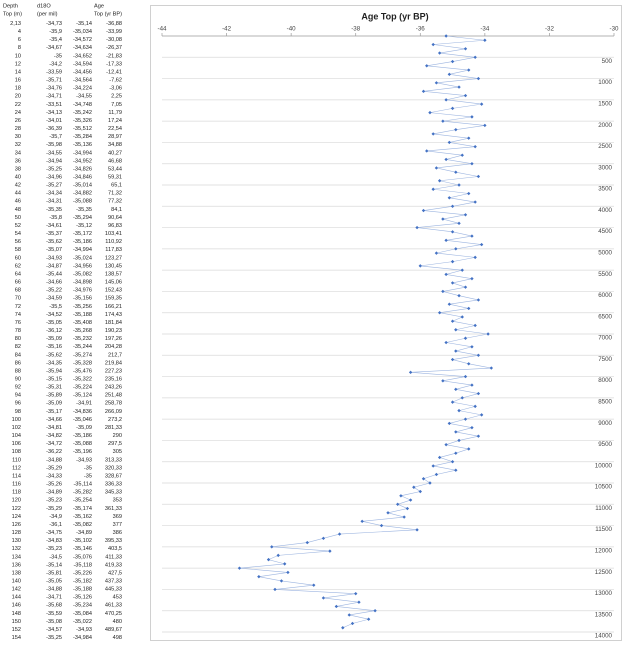  Describe the element at coordinates (18, 202) in the screenshot. I see `table-cell: 46` at that location.